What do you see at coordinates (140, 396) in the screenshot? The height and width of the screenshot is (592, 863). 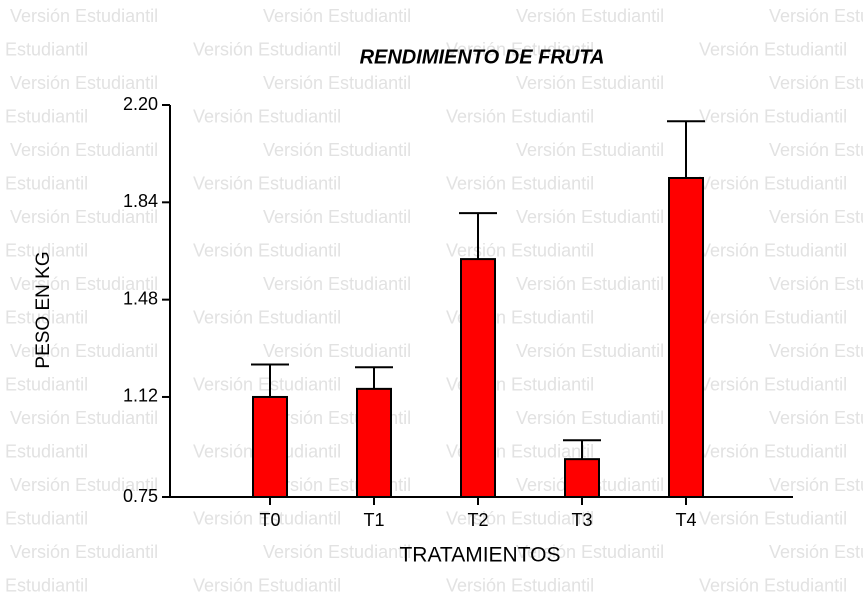 I see `y-tick-label: 1.12` at bounding box center [140, 396].